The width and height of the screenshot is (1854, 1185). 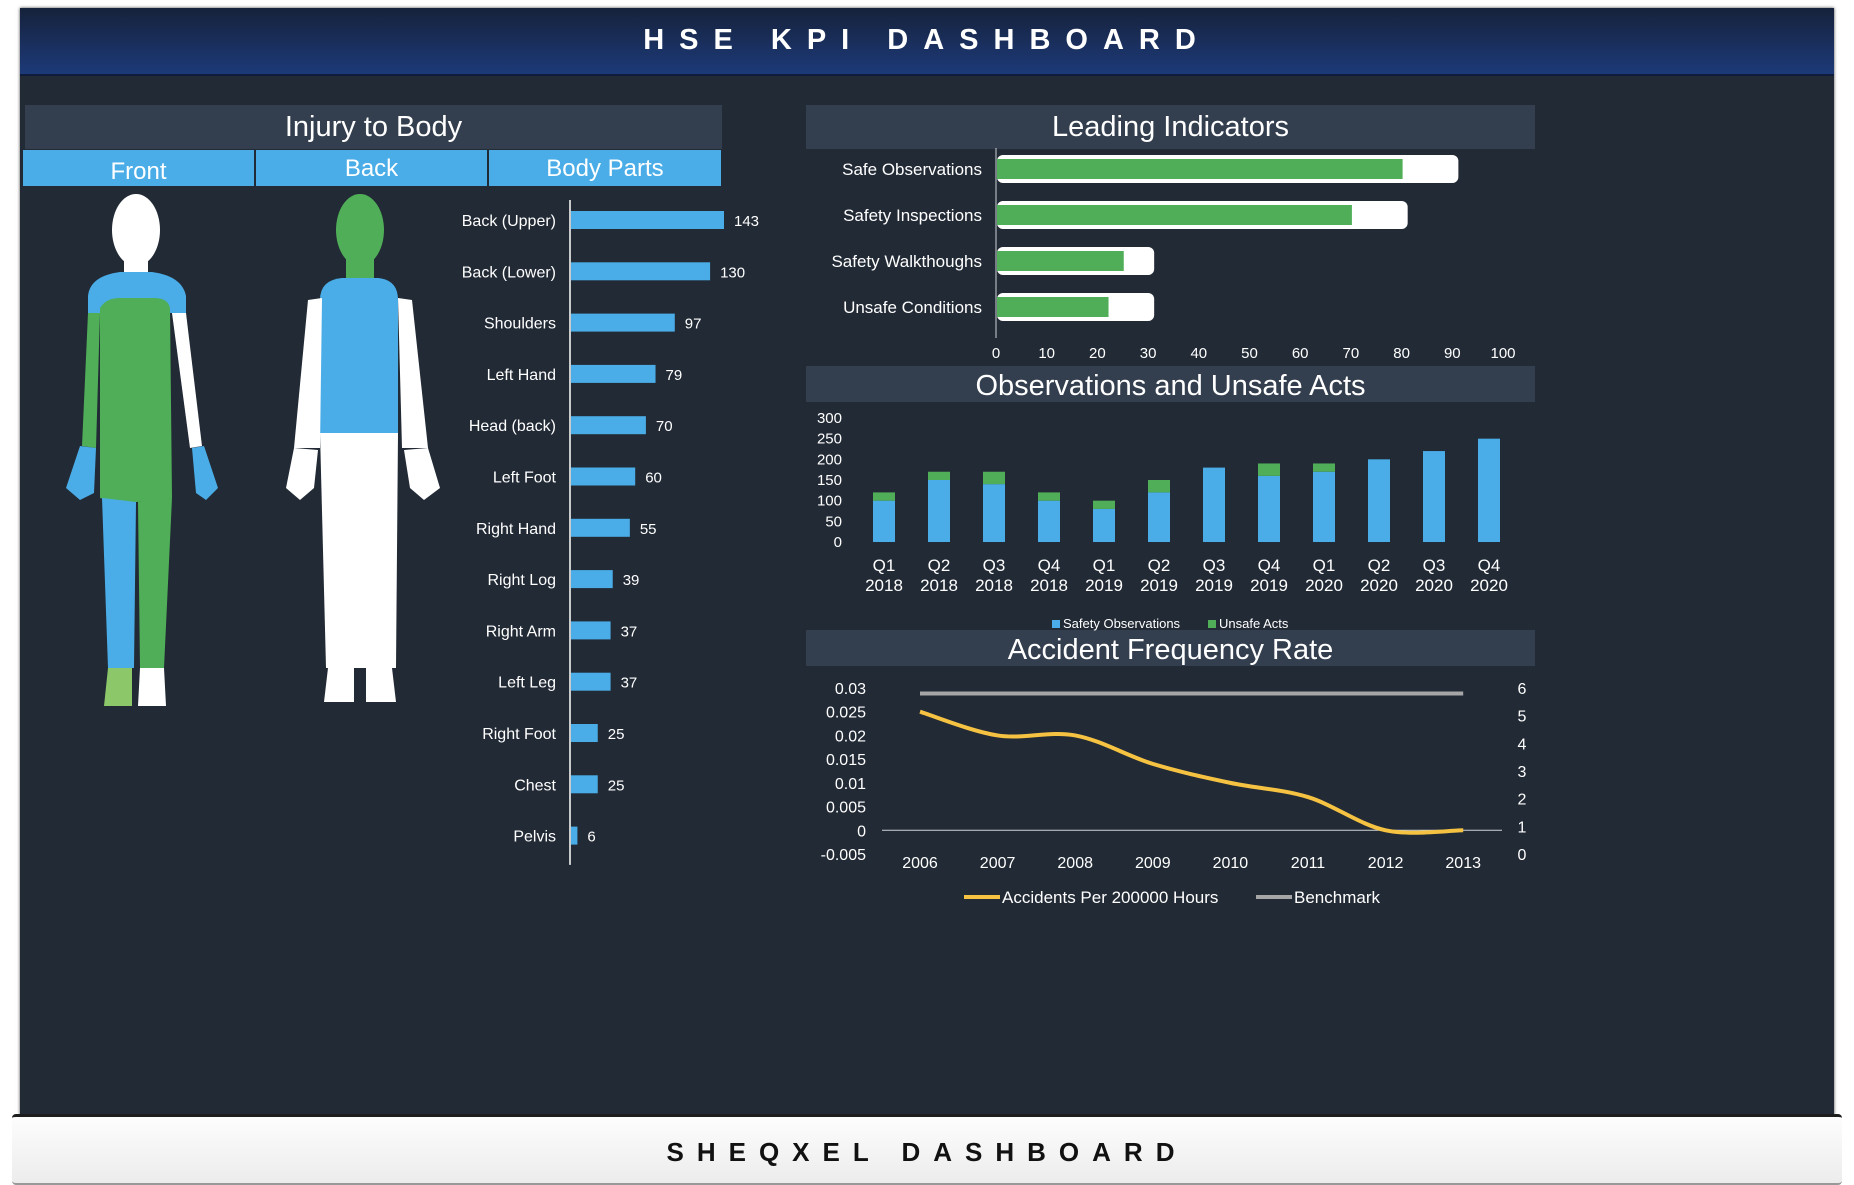 I want to click on obs-x-quarter: Q2, so click(x=1159, y=565).